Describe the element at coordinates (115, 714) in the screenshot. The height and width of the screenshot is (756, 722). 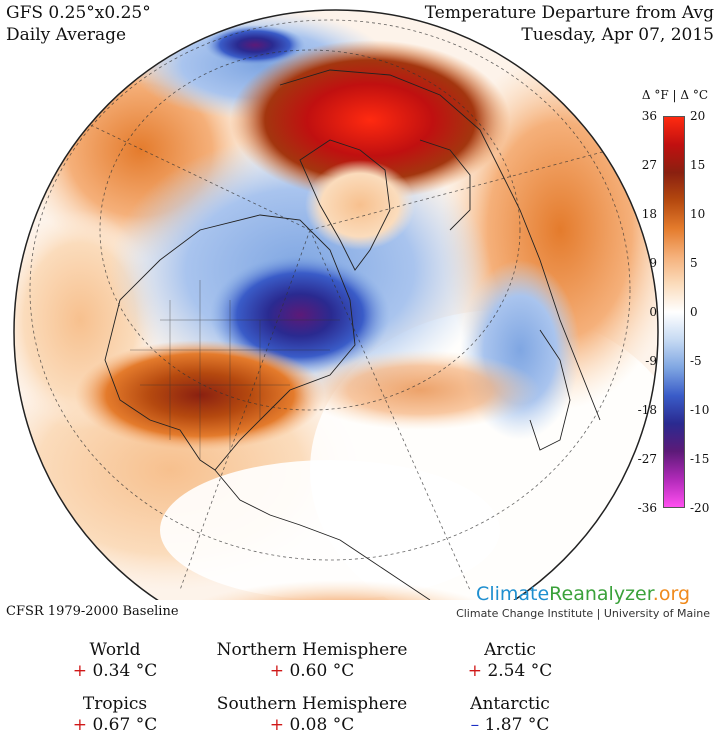
I see `stat-tropics: Tropics + 0.67 °C` at that location.